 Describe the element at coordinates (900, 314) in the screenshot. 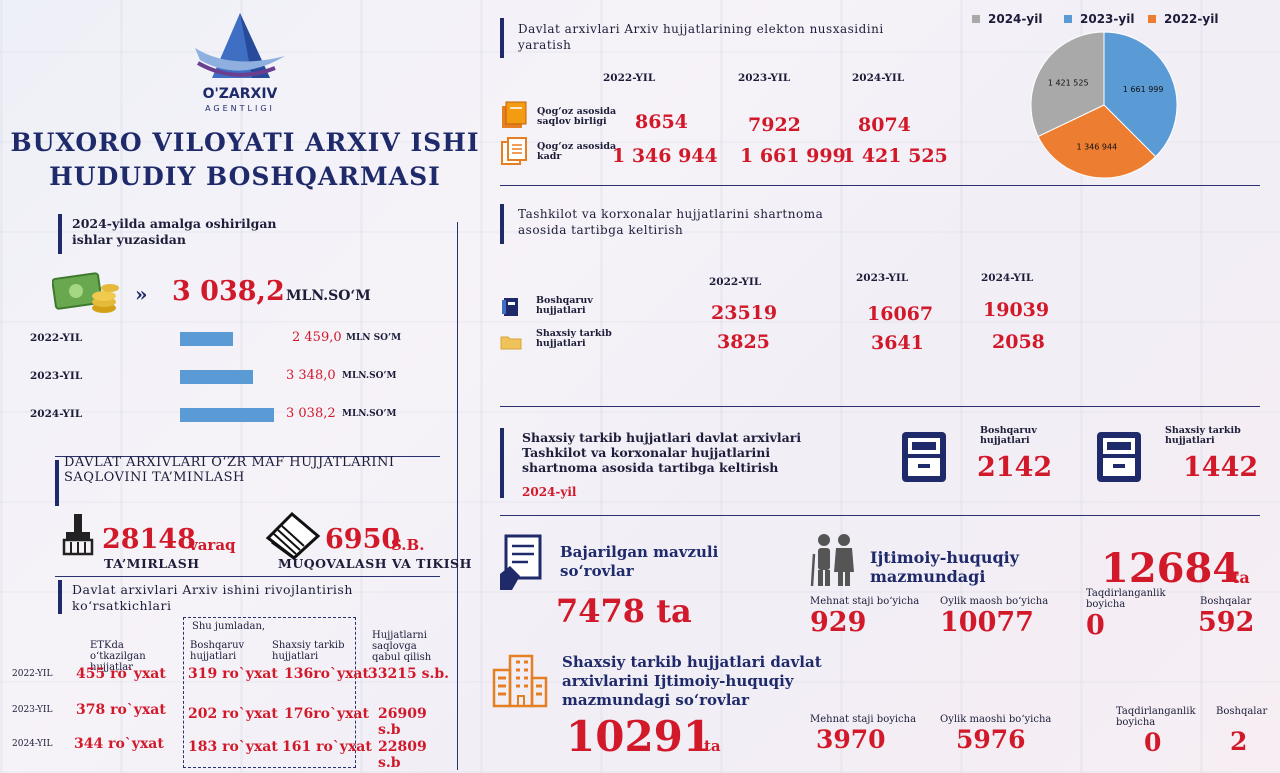

I see `contract-value: 16067` at that location.